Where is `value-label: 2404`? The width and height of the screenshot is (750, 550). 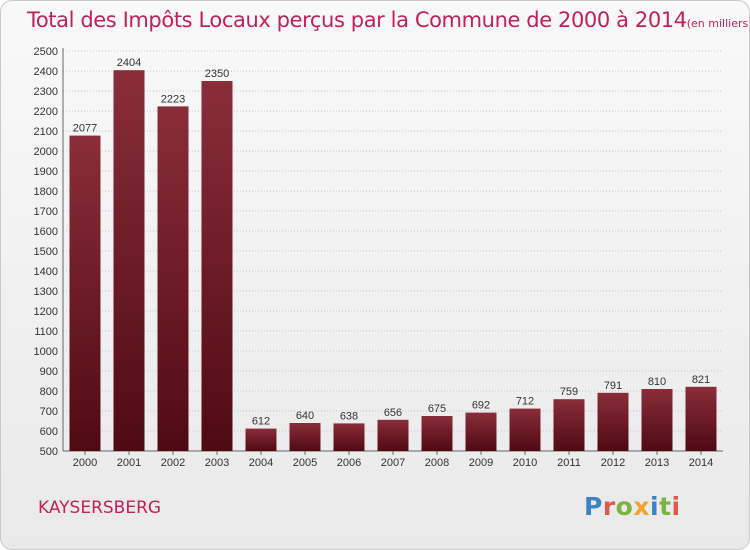
value-label: 2404 is located at coordinates (129, 63).